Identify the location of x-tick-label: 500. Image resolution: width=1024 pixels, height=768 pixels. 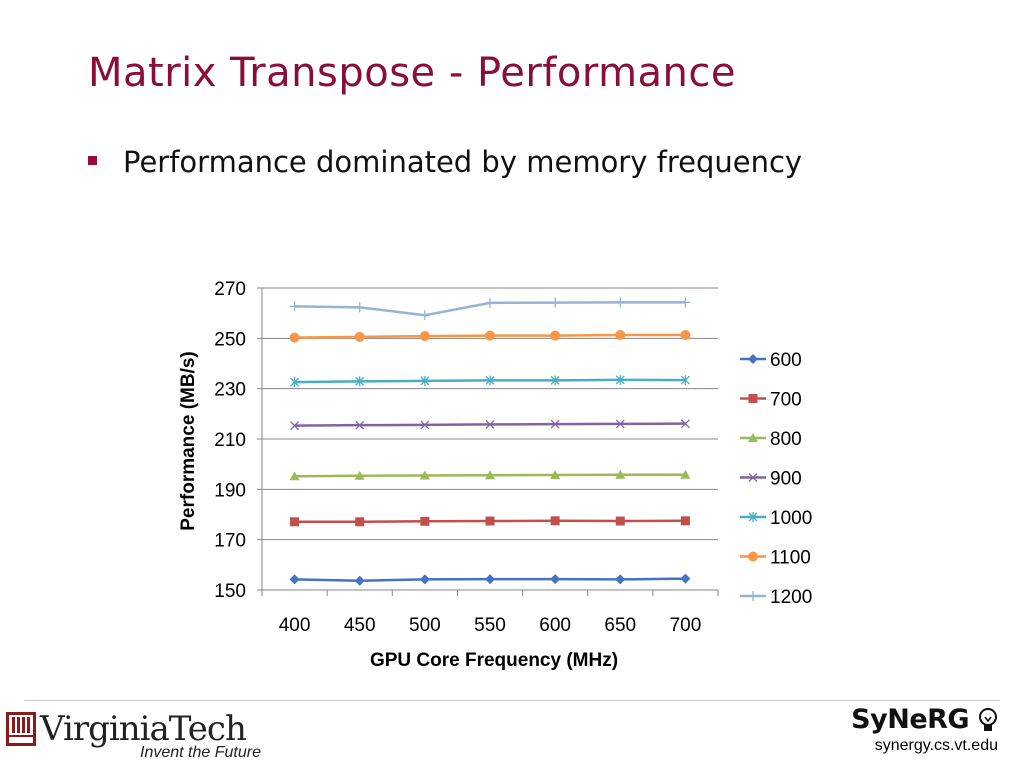
(425, 625).